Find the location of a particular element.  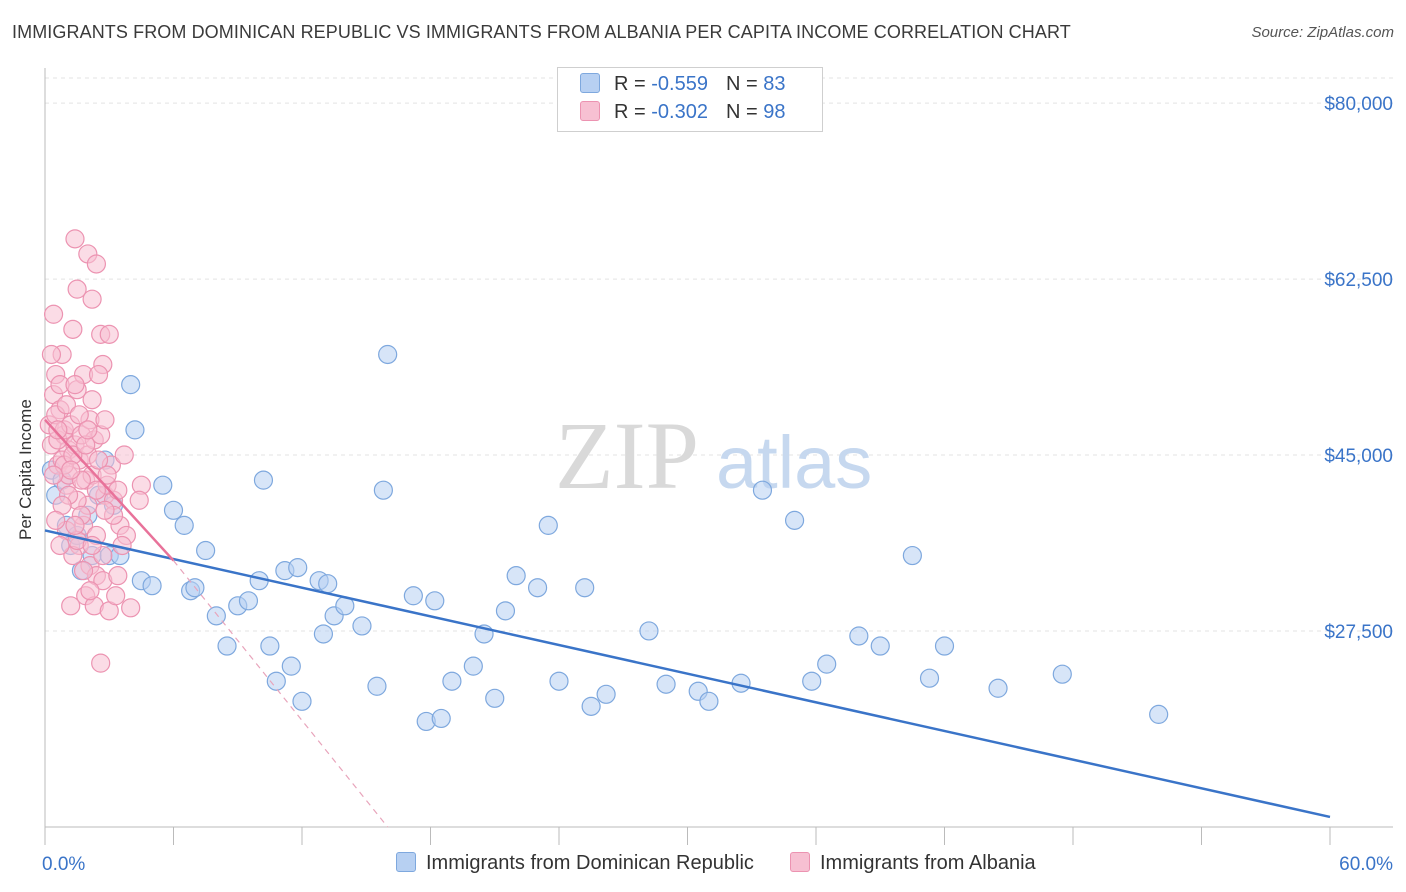

legend-r-label-1: R = is located at coordinates (633, 84).